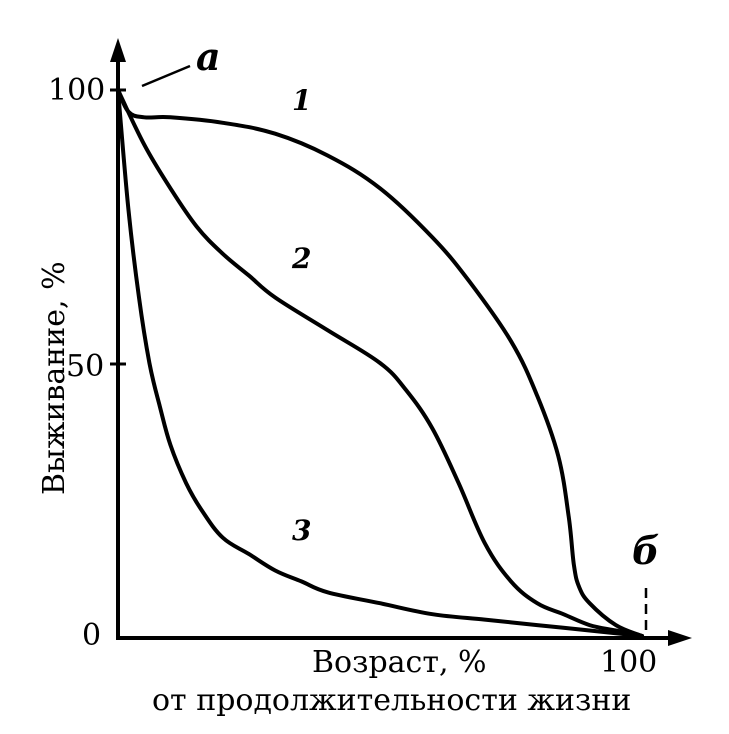  I want to click on point-label-b: б, so click(645, 550).